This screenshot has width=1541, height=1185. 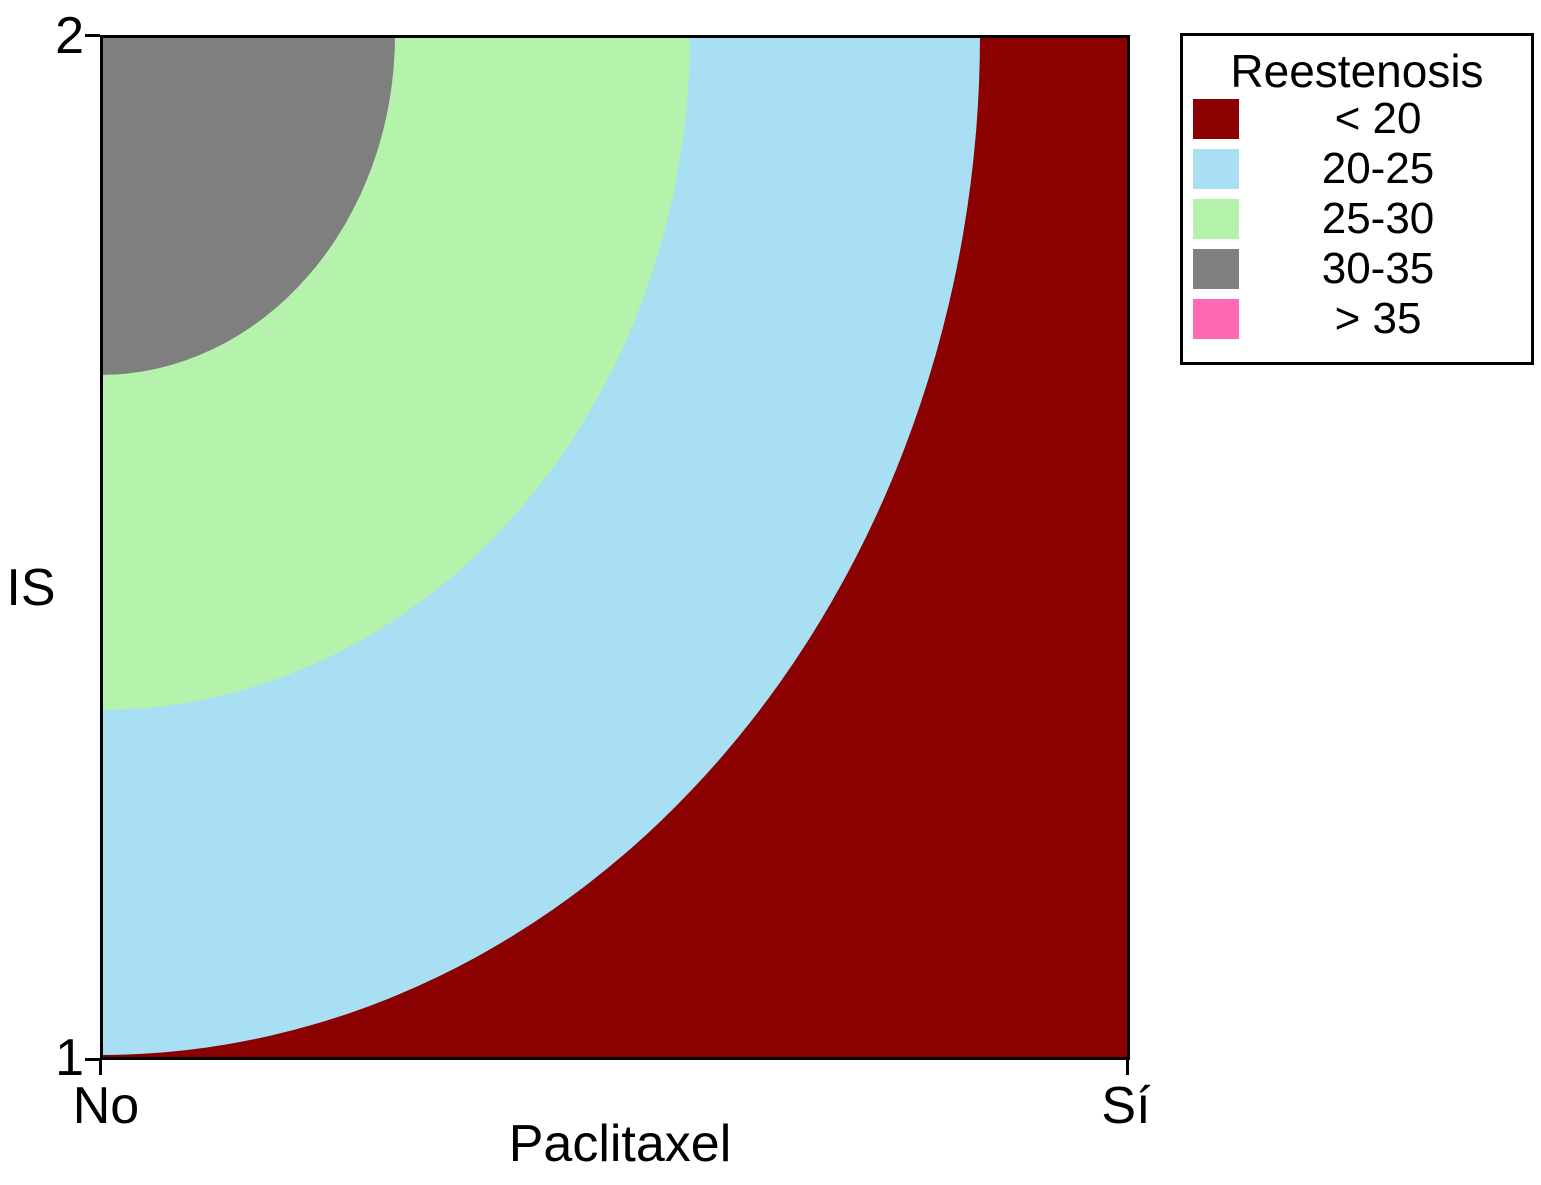 I want to click on legend-label-20-25: 20-25, so click(x=1378, y=168).